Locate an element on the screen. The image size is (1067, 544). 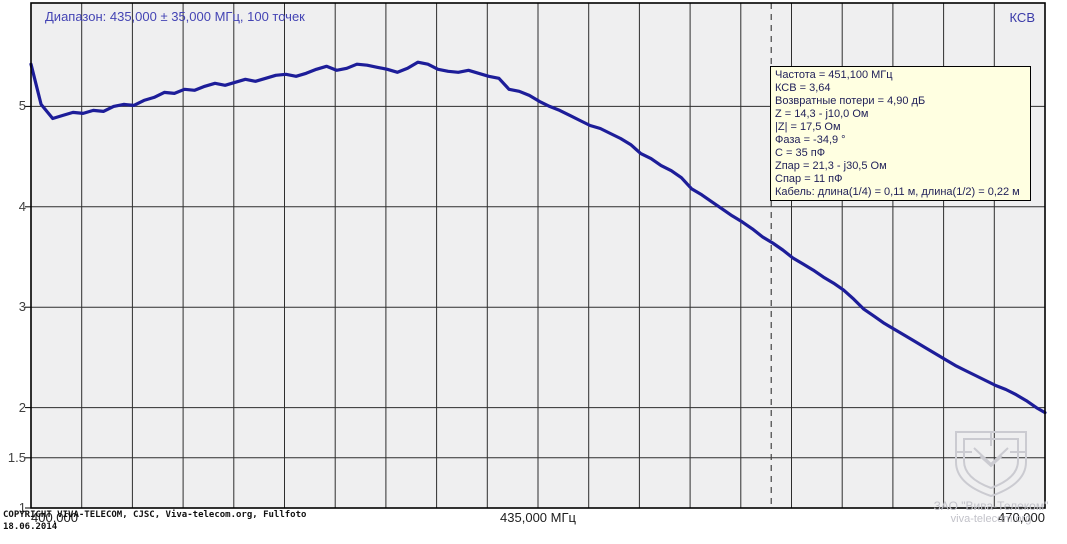
x-axis-label-400: 400,000 is located at coordinates (54, 517).